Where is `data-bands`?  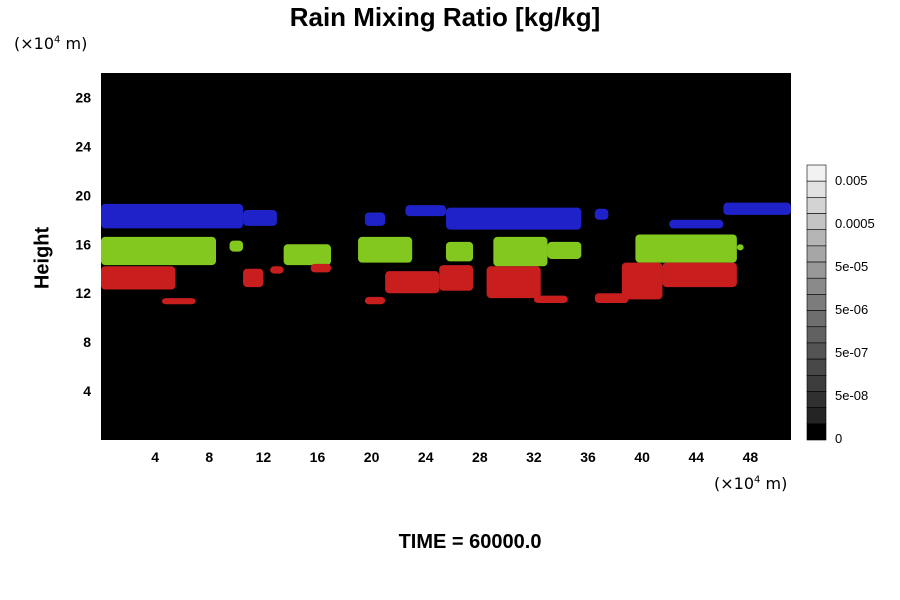 data-bands is located at coordinates (446, 253).